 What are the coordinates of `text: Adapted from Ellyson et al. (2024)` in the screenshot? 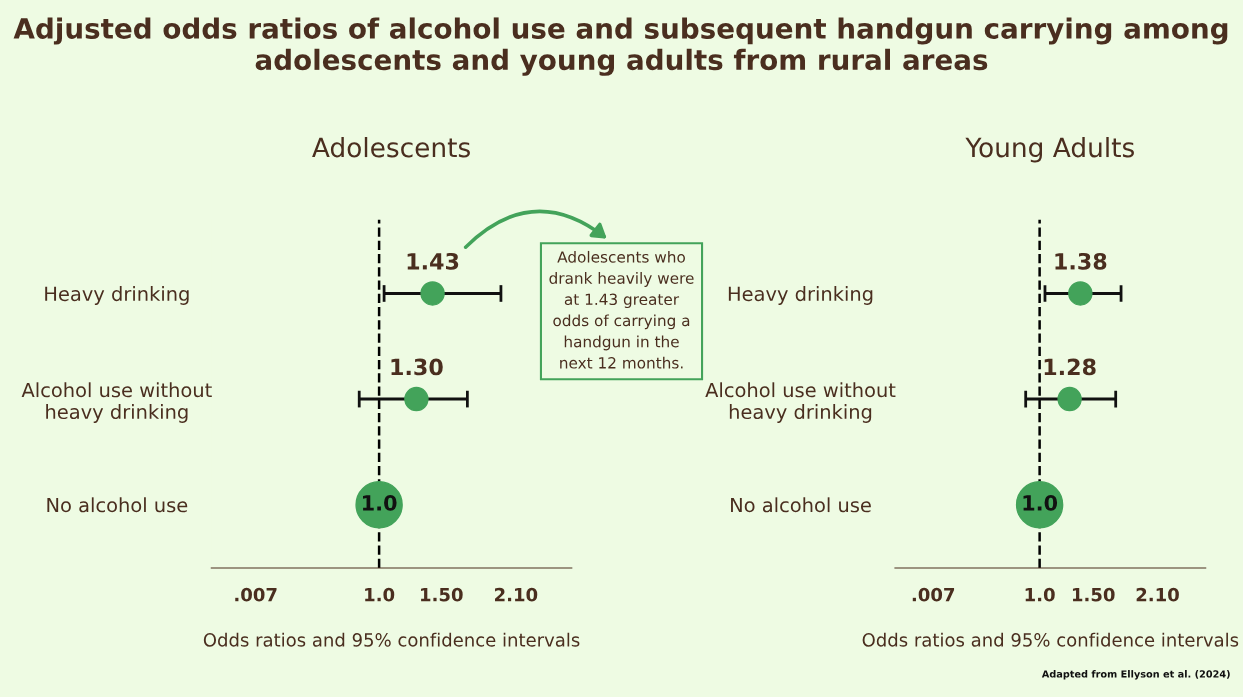 It's located at (1135, 675).